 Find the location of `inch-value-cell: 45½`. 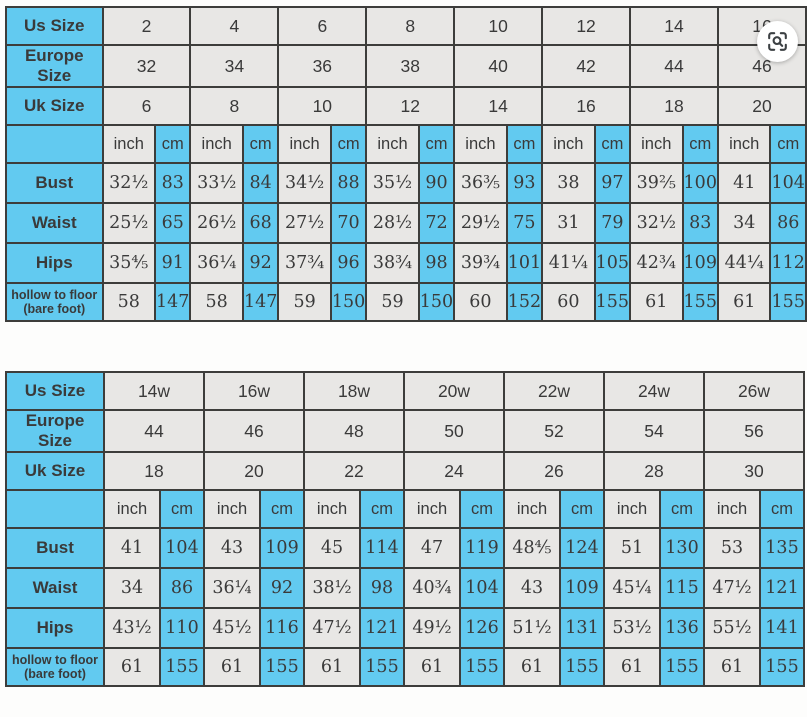

inch-value-cell: 45½ is located at coordinates (232, 628).